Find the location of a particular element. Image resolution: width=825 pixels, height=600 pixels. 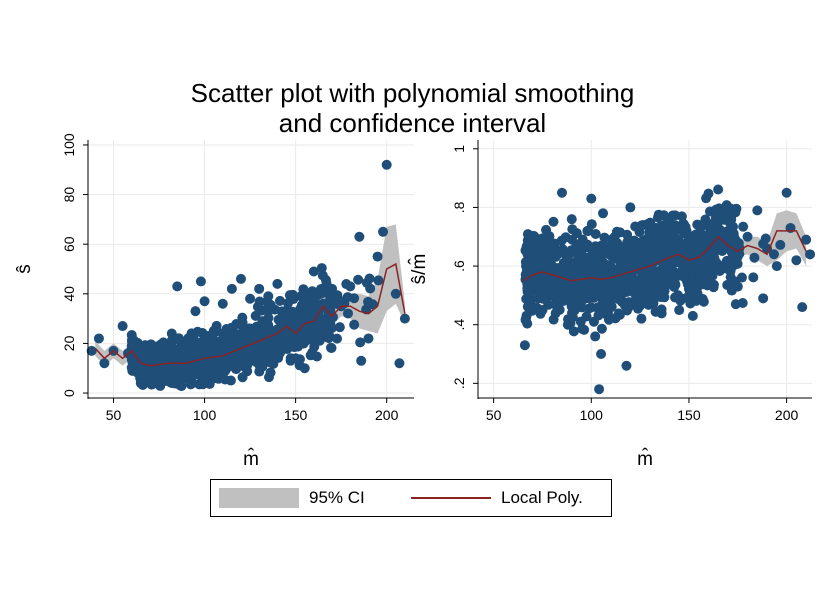

x-tick-label: 200 is located at coordinates (387, 415).